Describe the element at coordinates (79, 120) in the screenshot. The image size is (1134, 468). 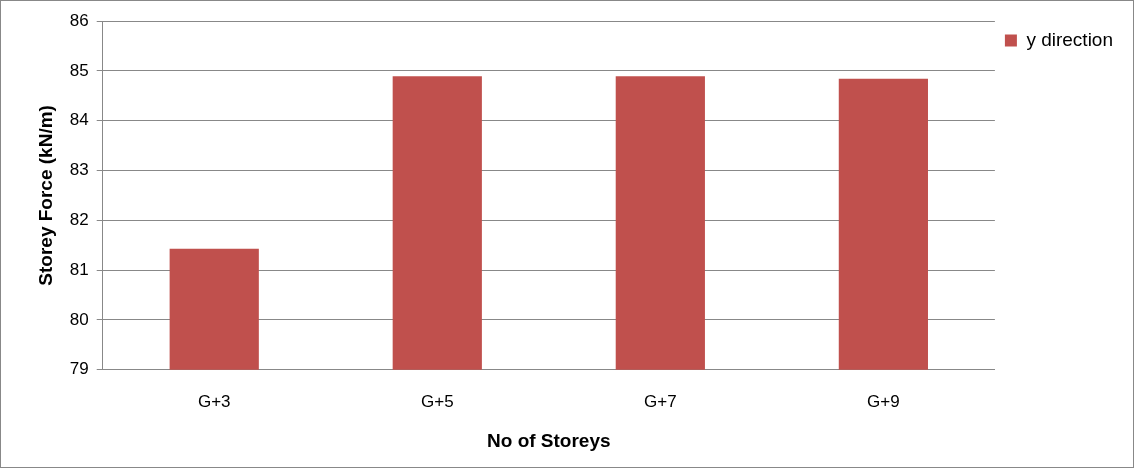
I see `y-tick-label: 84` at that location.